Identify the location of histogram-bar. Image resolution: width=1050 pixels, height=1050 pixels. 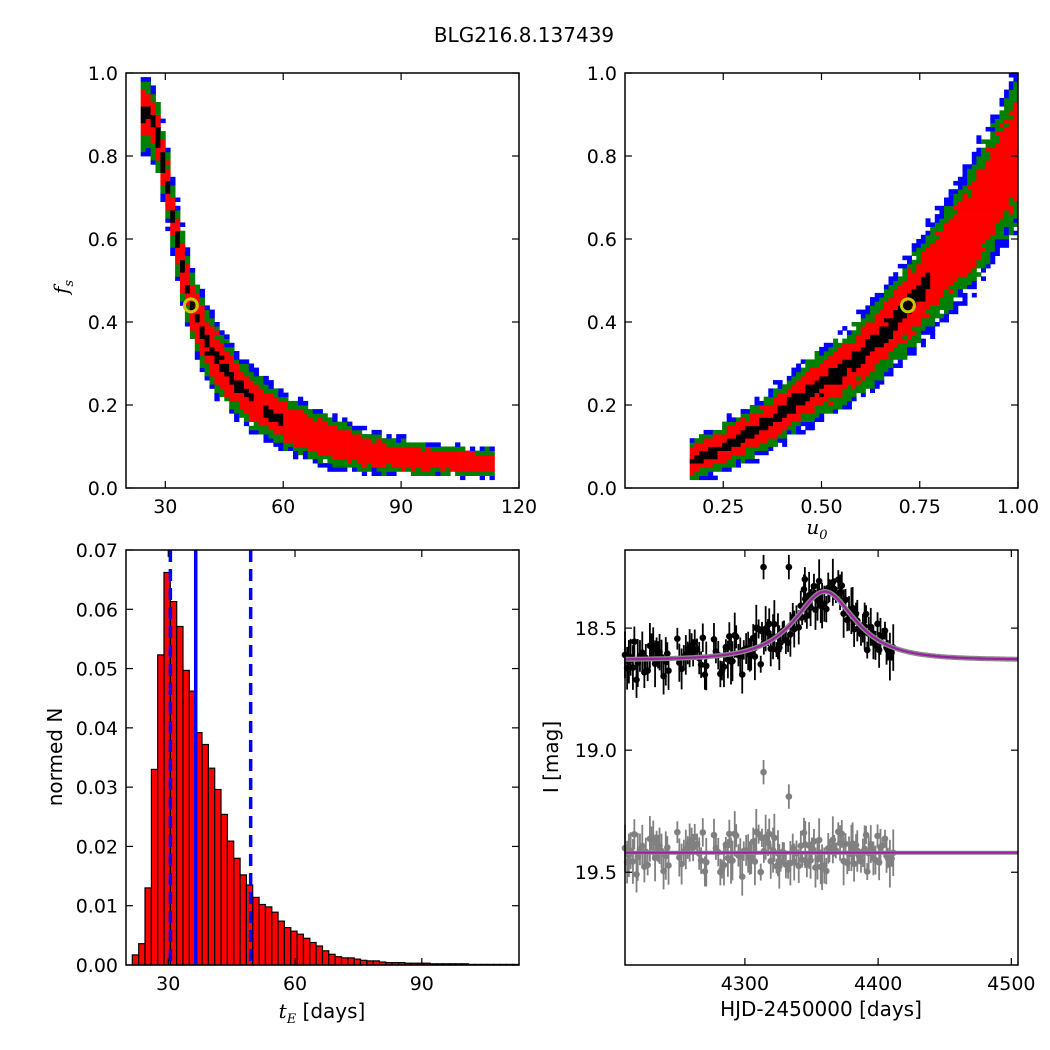
(268, 936).